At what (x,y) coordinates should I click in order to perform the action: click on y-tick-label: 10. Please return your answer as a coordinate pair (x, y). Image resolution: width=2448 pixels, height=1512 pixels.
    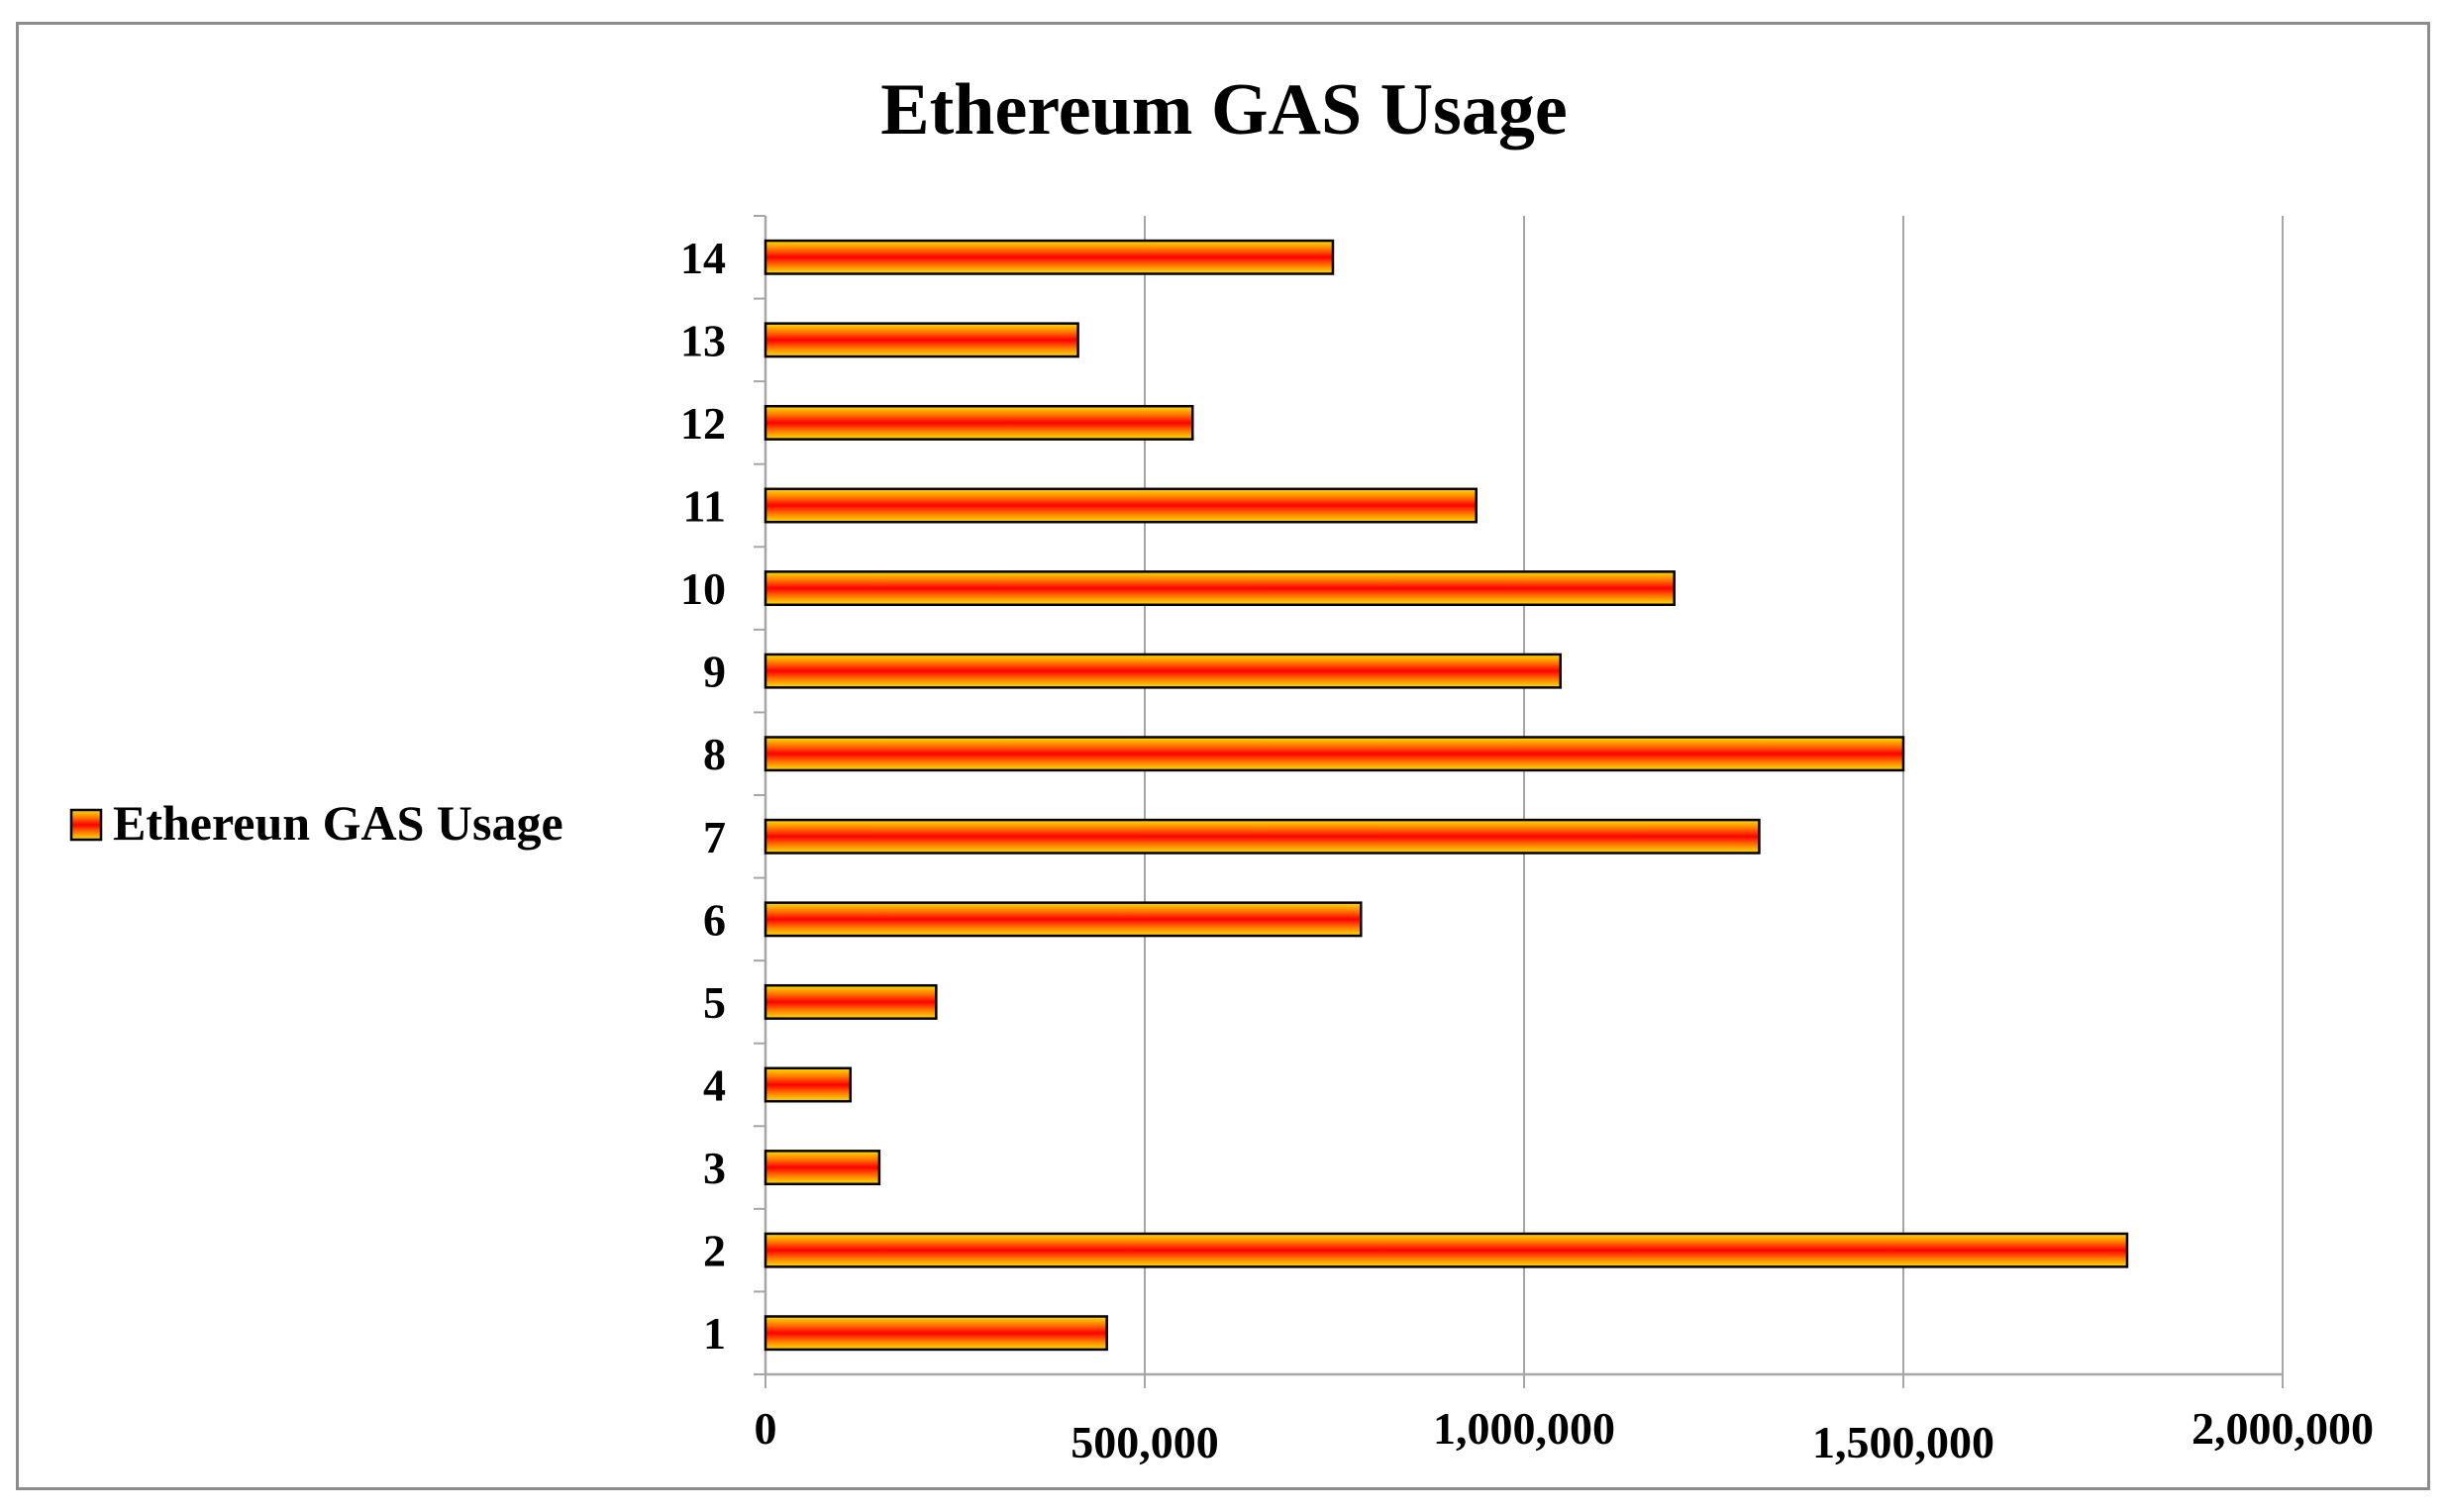
    Looking at the image, I should click on (703, 588).